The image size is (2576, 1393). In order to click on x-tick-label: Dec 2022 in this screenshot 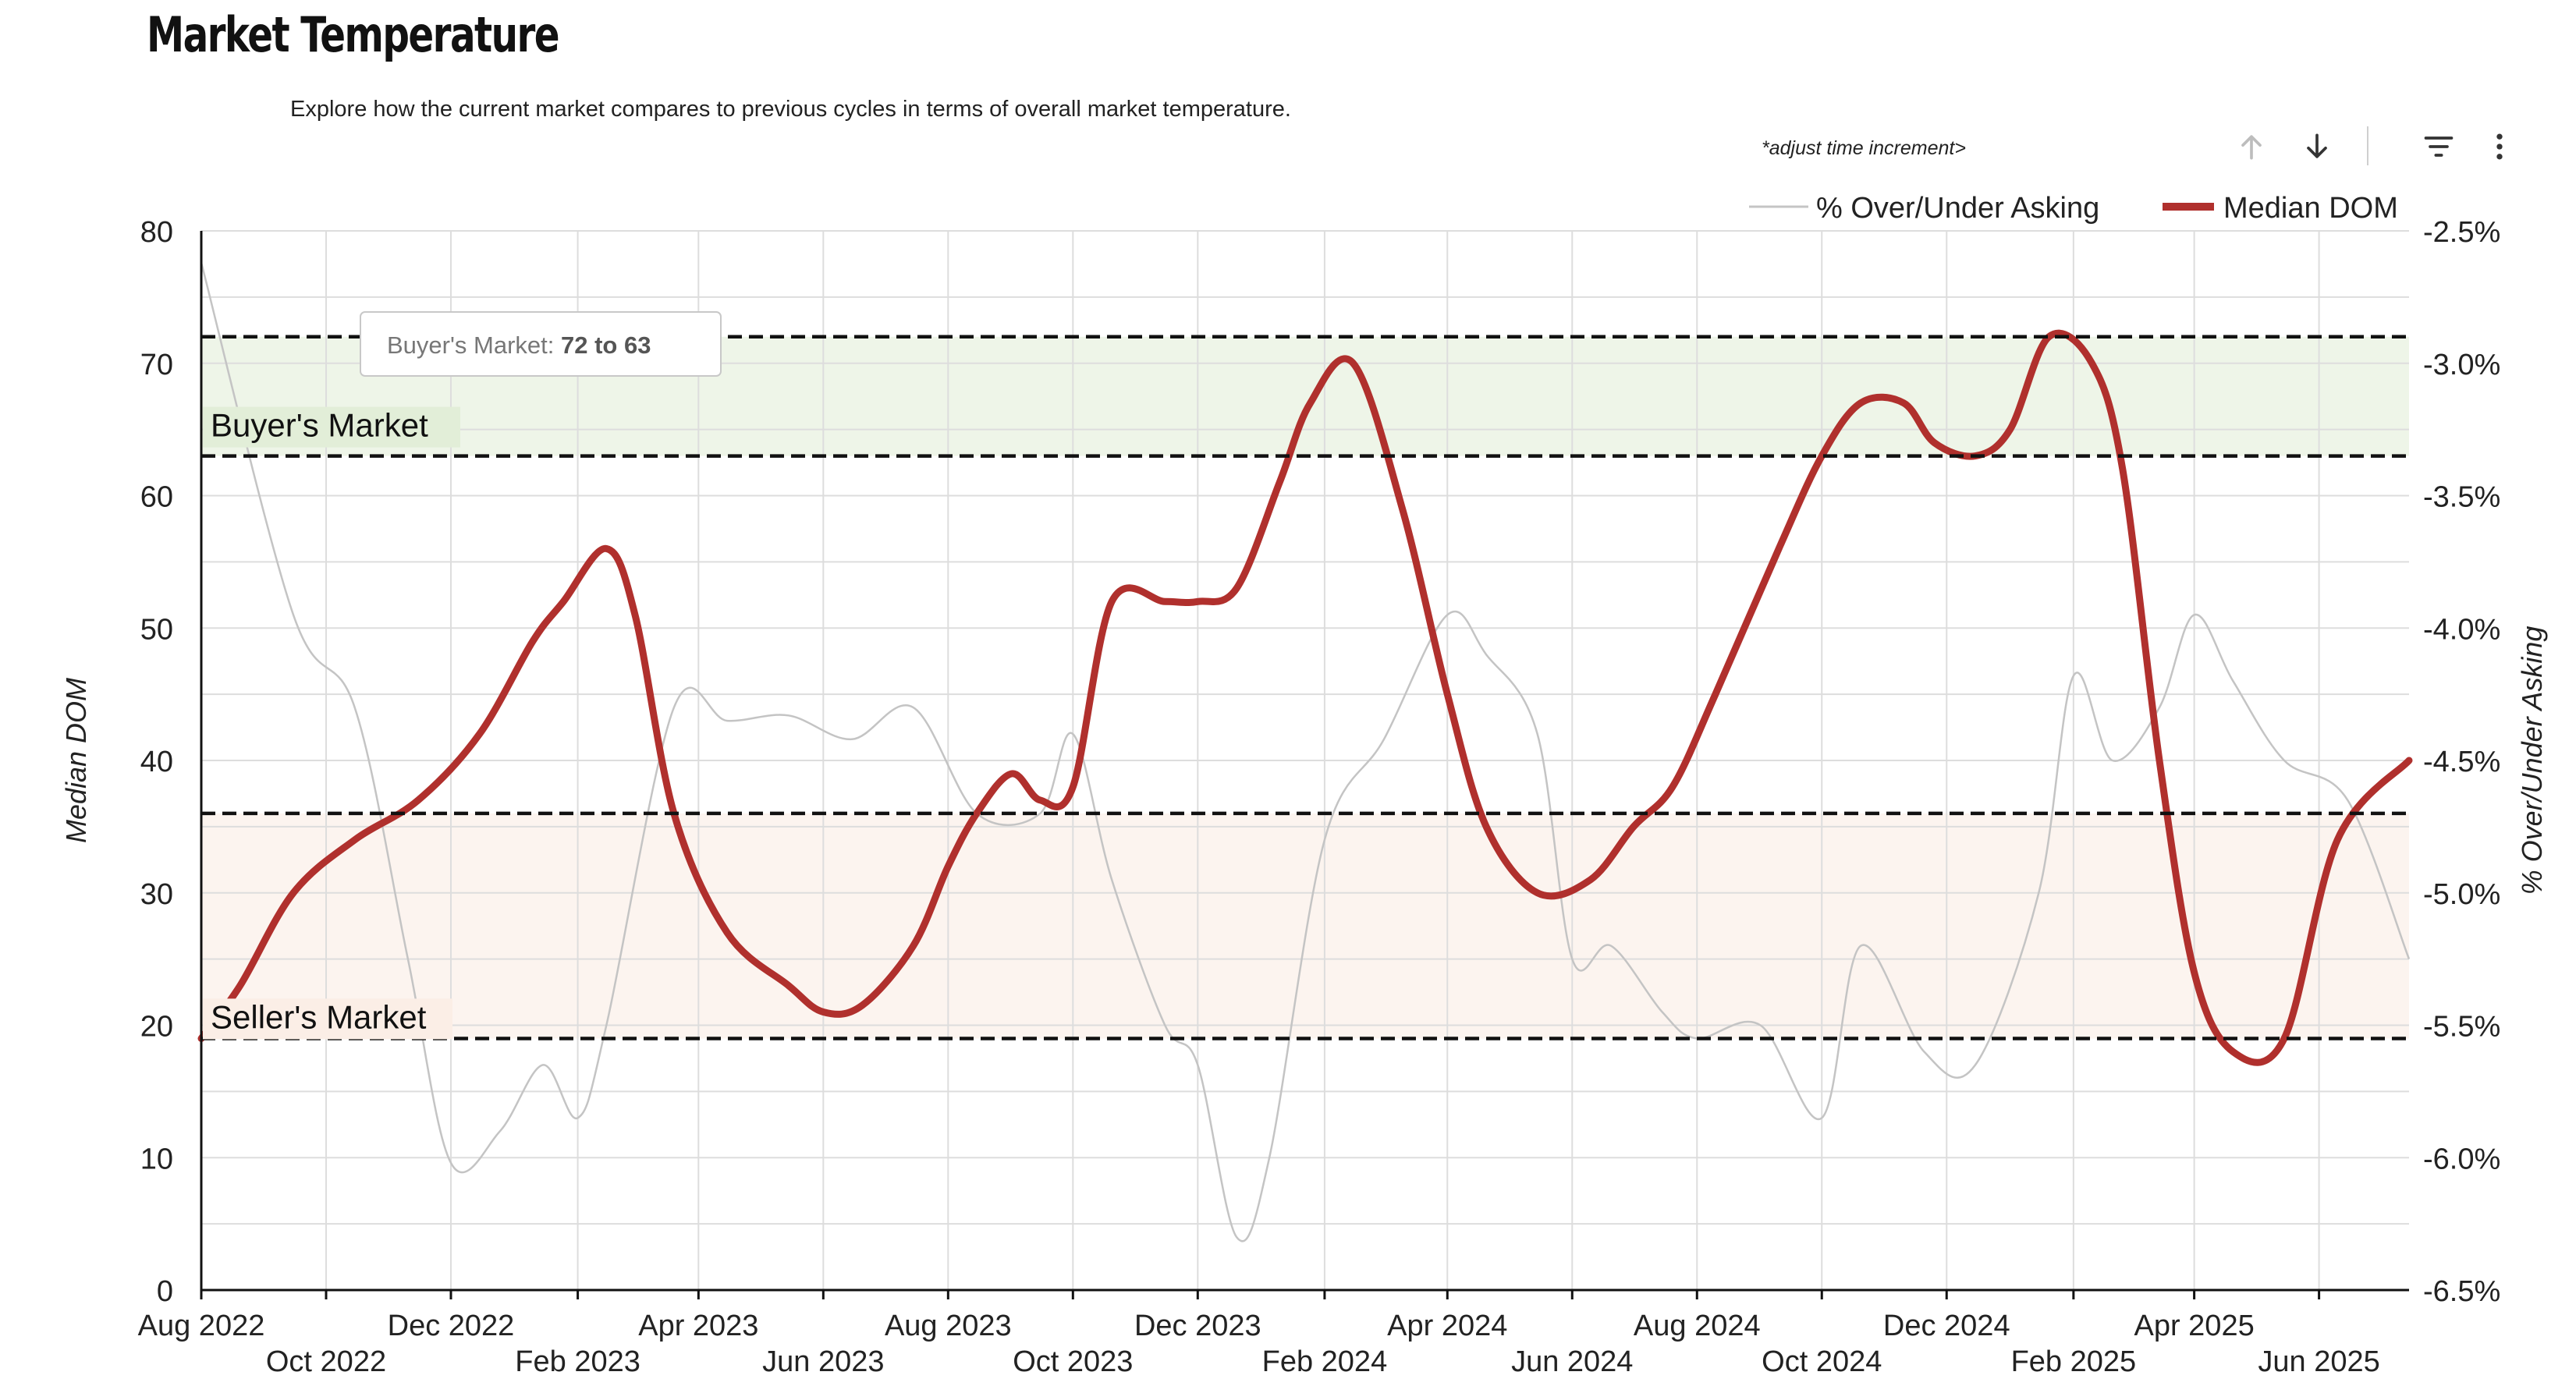, I will do `click(451, 1326)`.